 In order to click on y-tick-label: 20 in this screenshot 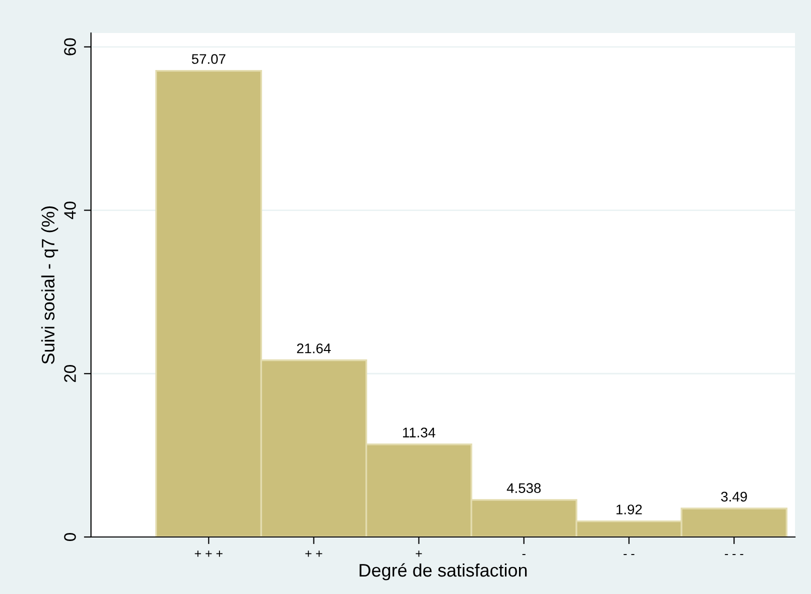, I will do `click(70, 373)`.